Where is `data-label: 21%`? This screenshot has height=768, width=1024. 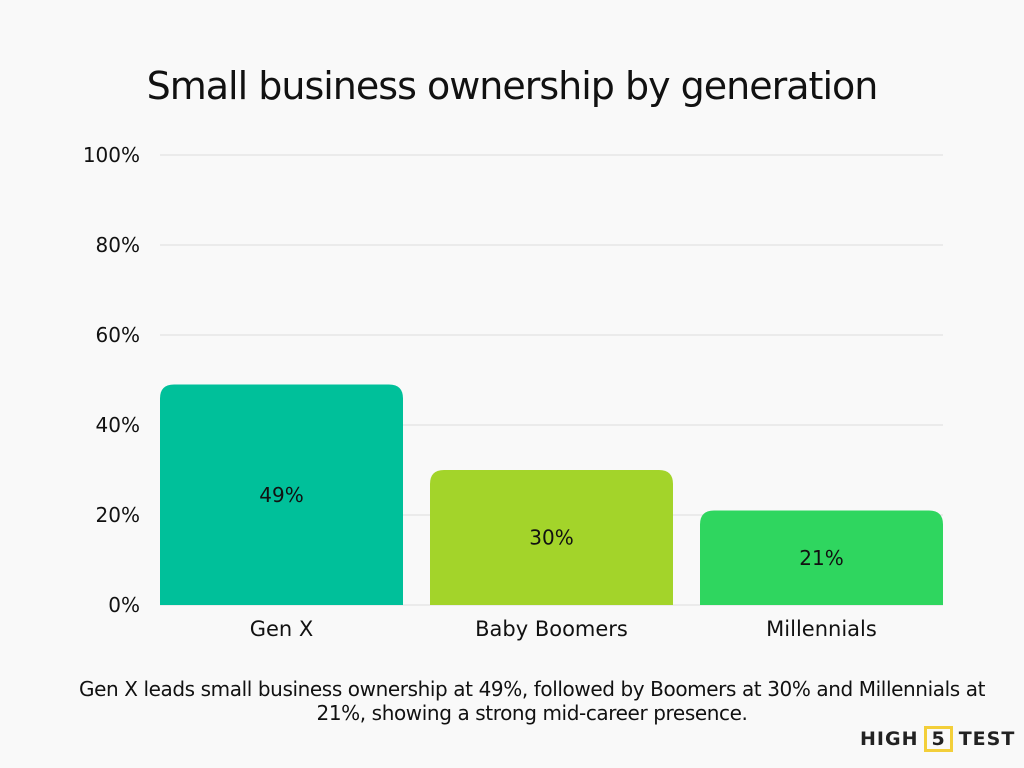
data-label: 21% is located at coordinates (821, 558).